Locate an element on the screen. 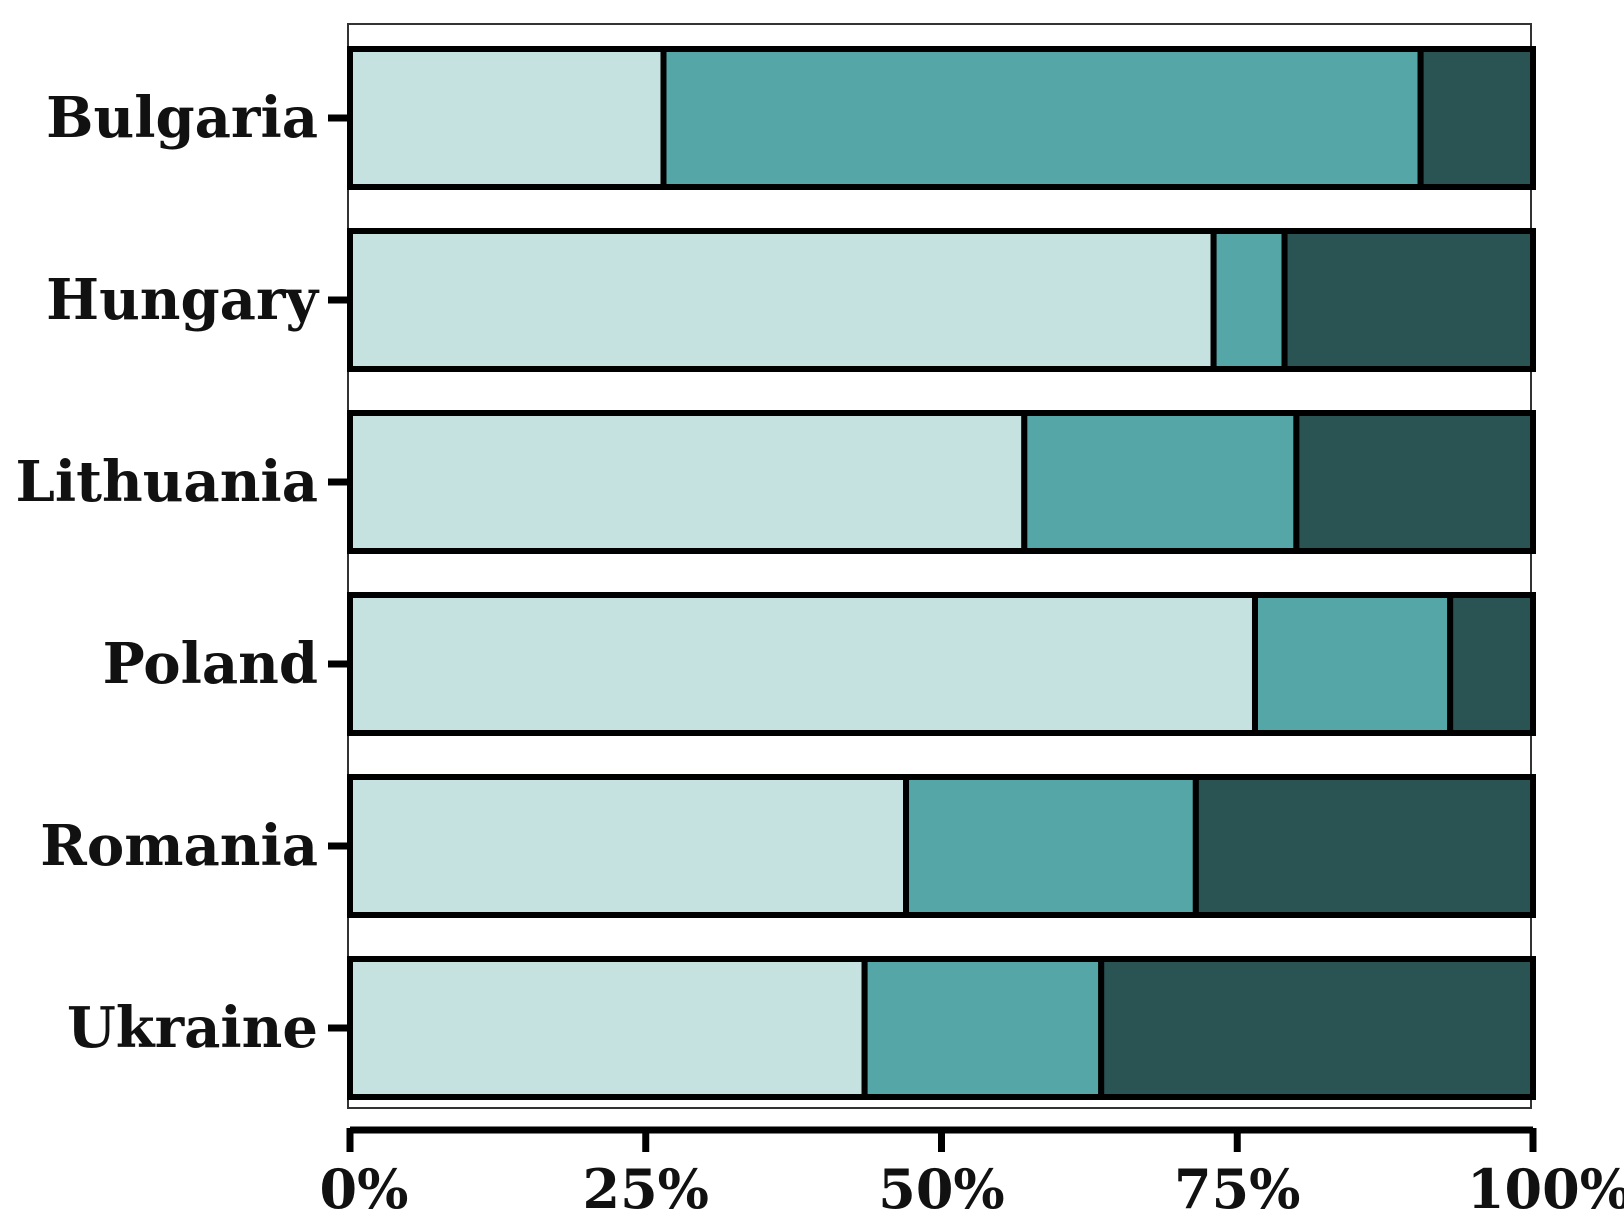 This screenshot has width=1624, height=1217. category-label-romania: Romania is located at coordinates (179, 846).